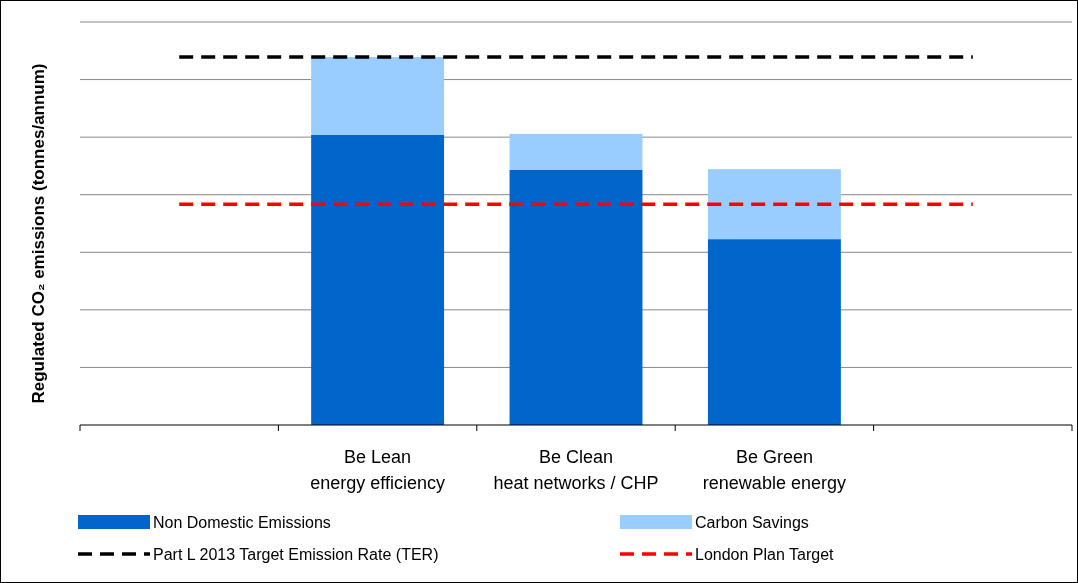  Describe the element at coordinates (242, 522) in the screenshot. I see `legend-label: Non Domestic Emissions` at that location.